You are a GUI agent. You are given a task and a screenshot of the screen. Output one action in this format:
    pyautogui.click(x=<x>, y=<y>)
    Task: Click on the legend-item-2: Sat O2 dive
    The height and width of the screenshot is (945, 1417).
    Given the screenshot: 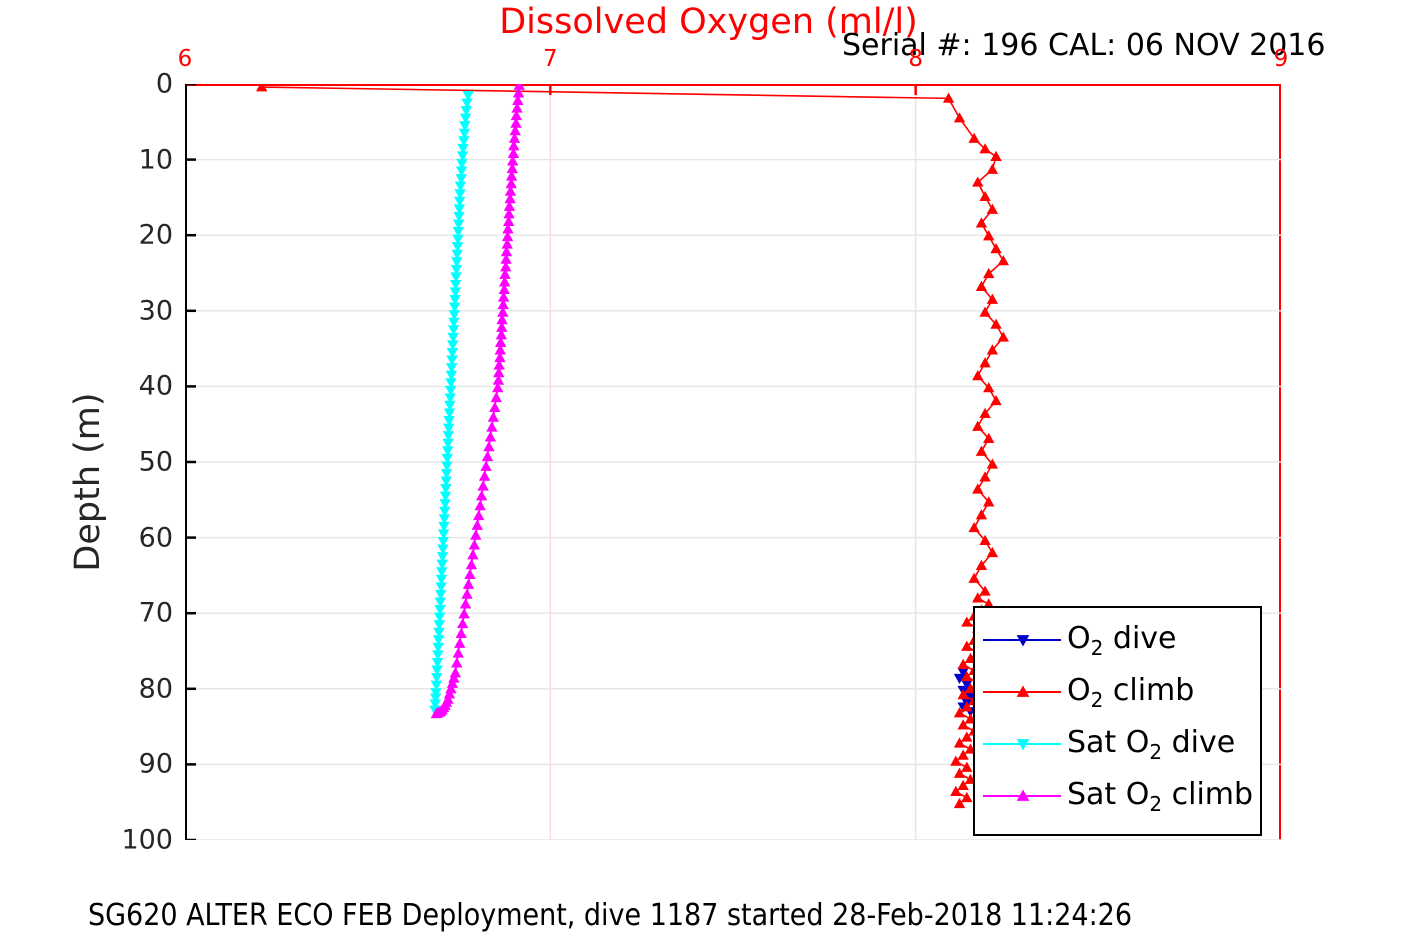 What is the action you would take?
    pyautogui.click(x=1117, y=744)
    